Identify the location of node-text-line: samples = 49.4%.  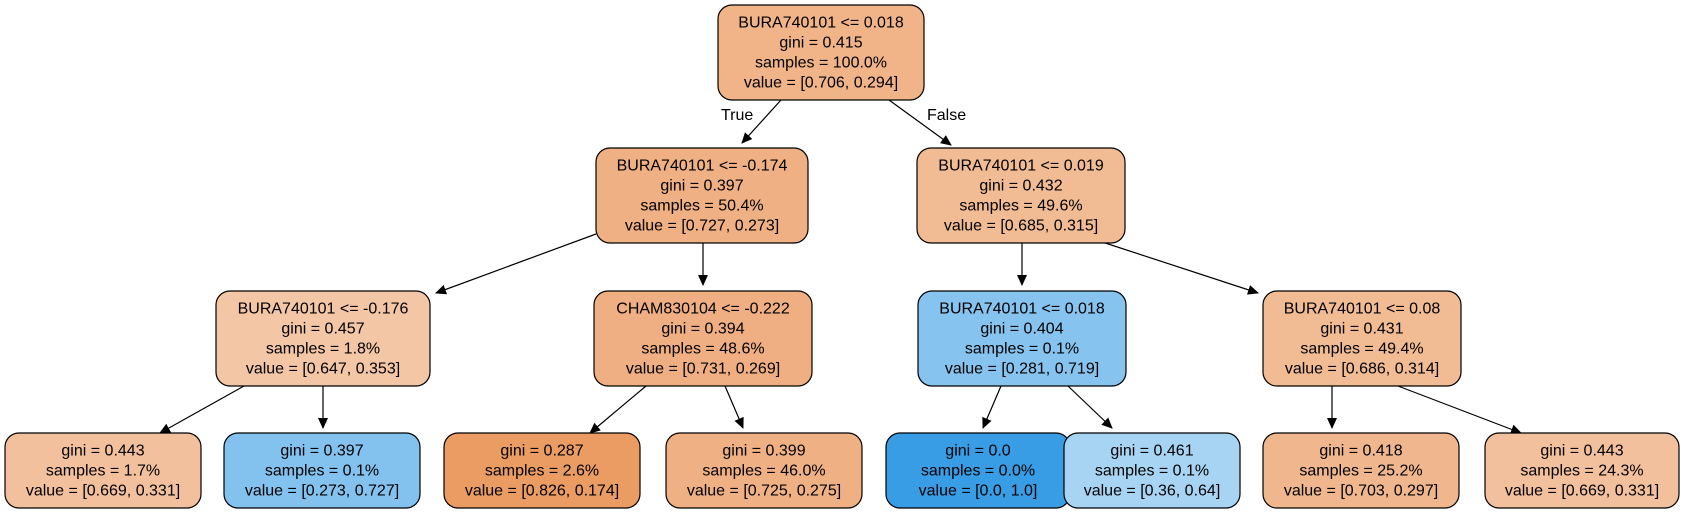
(1361, 349).